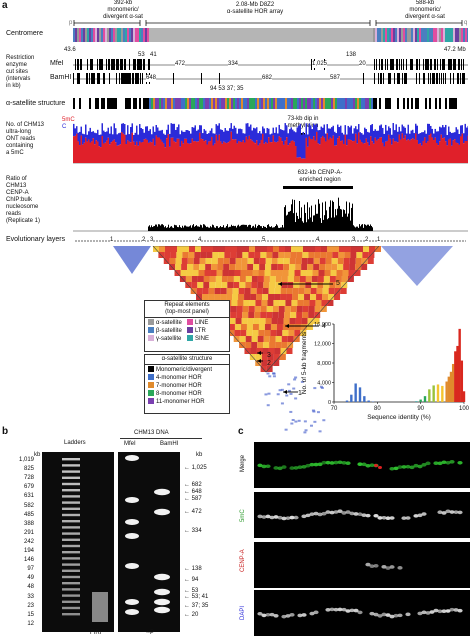  I want to click on kb-label-right: kb, so click(199, 455).